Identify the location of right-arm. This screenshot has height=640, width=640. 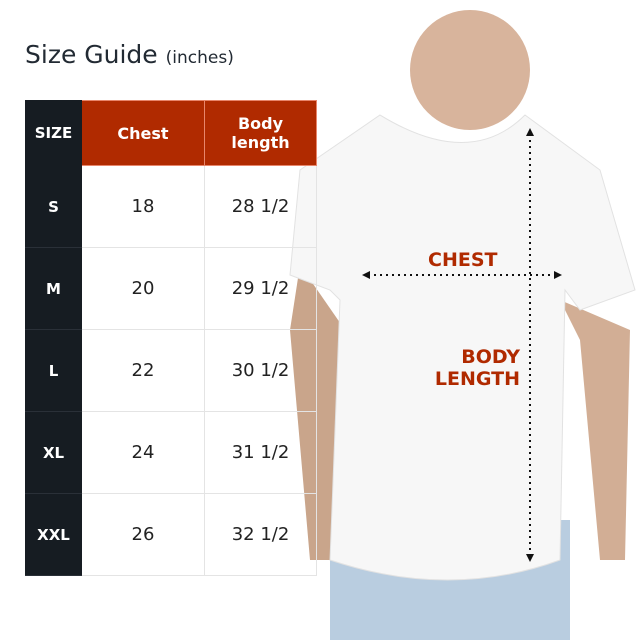
(595, 430).